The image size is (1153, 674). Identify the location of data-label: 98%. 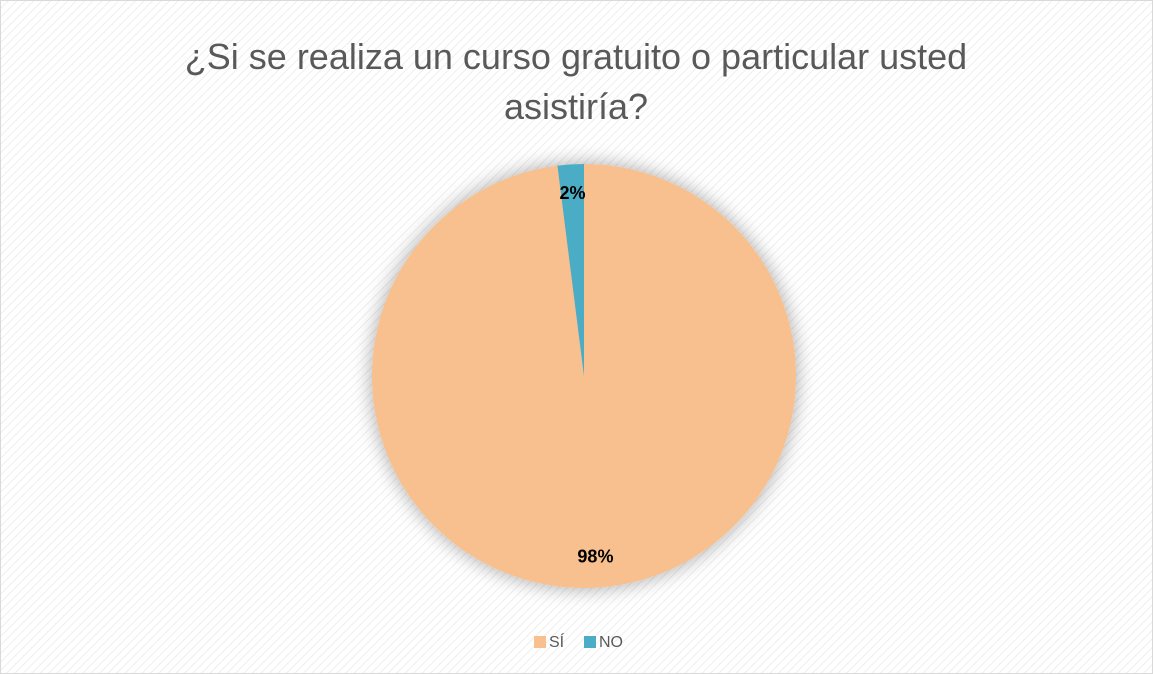
(595, 557).